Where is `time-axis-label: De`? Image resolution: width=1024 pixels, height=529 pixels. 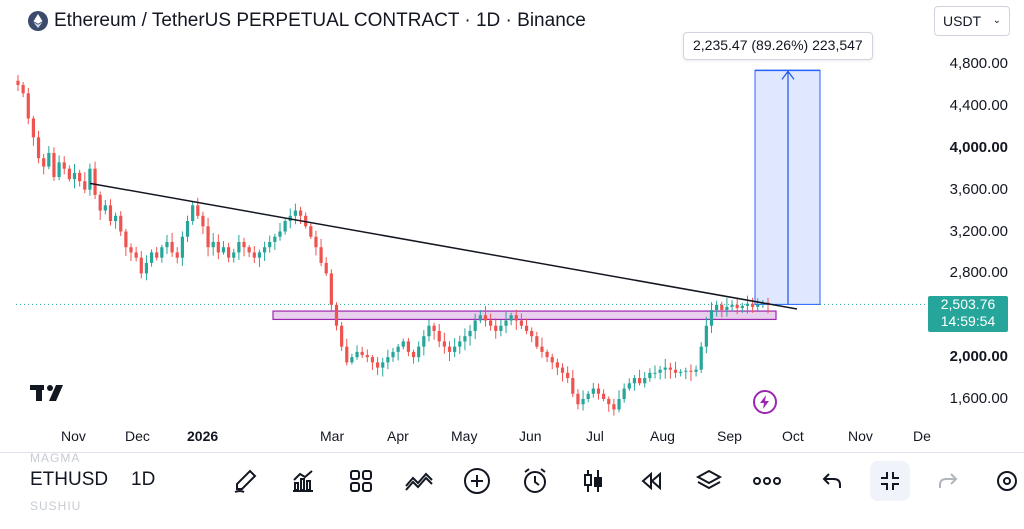
time-axis-label: De is located at coordinates (922, 436).